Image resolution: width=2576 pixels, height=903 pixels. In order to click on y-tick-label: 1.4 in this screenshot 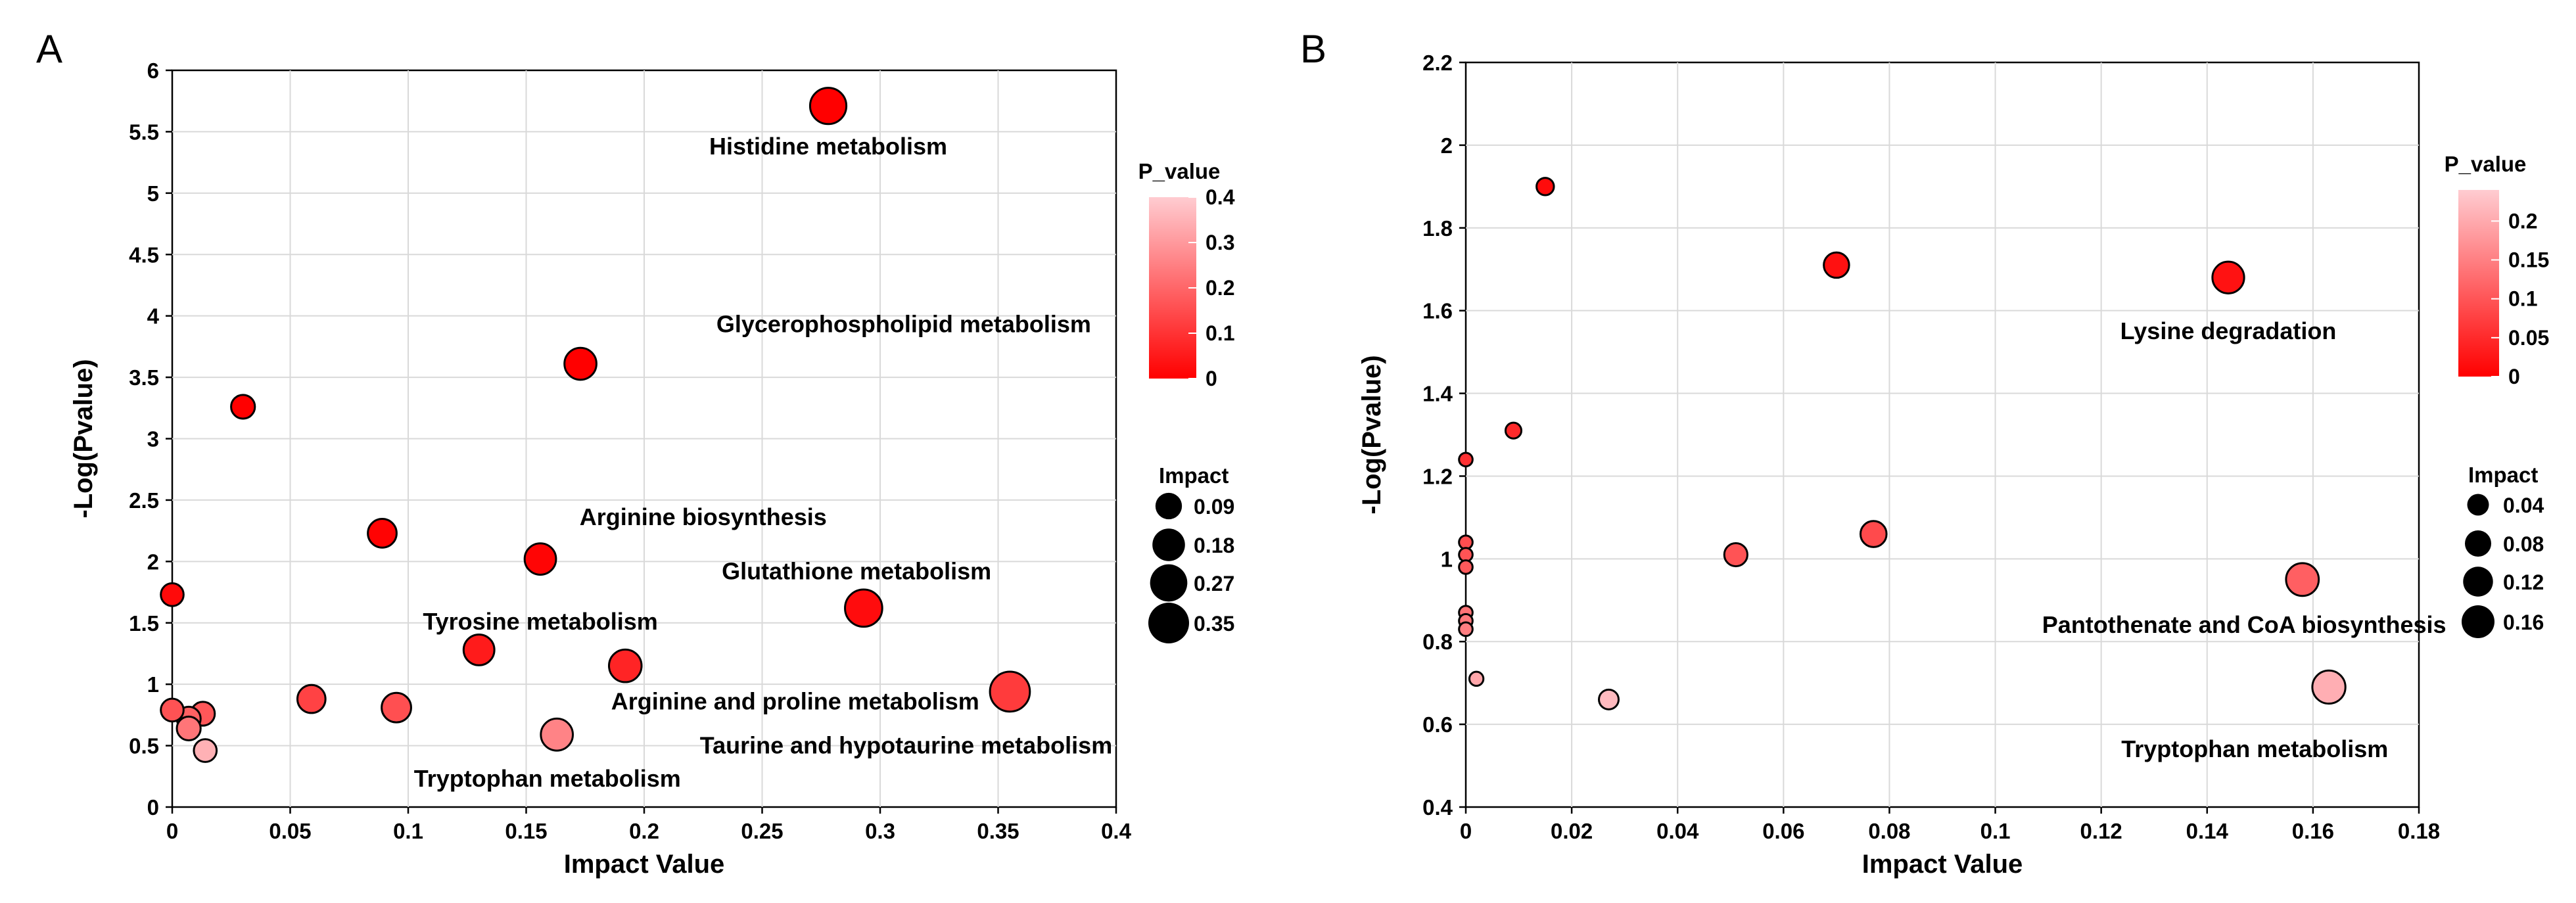, I will do `click(1437, 394)`.